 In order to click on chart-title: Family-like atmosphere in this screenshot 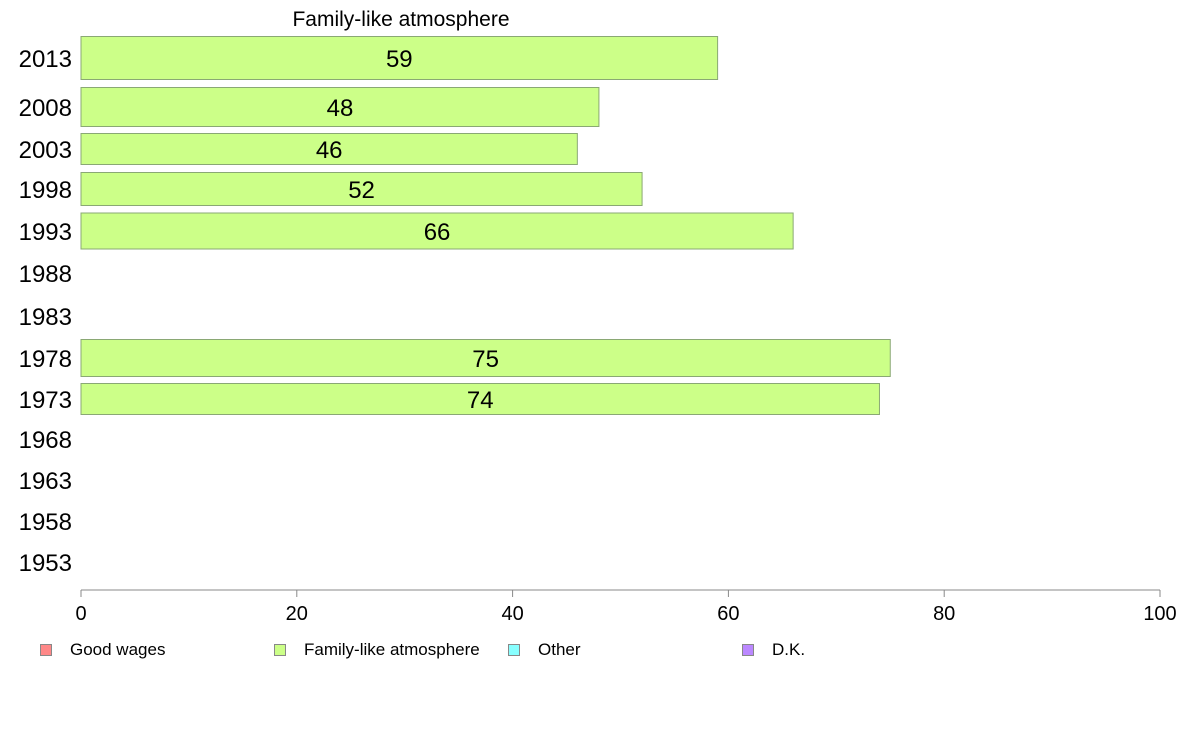, I will do `click(400, 19)`.